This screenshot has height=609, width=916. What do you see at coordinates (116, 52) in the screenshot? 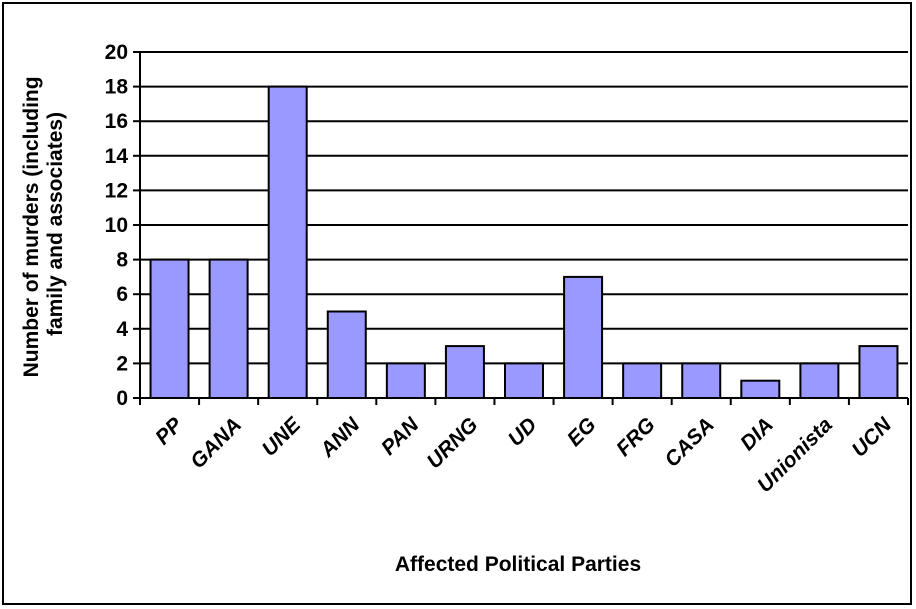
I see `y-tick-label: 20` at bounding box center [116, 52].